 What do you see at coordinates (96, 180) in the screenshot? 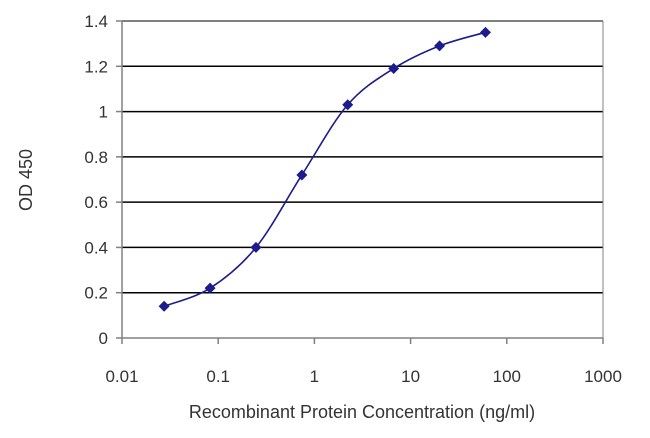
I see `y-tick-labels: 0 0.2 0.4 0.6 0.8 1 1.2 1.4` at bounding box center [96, 180].